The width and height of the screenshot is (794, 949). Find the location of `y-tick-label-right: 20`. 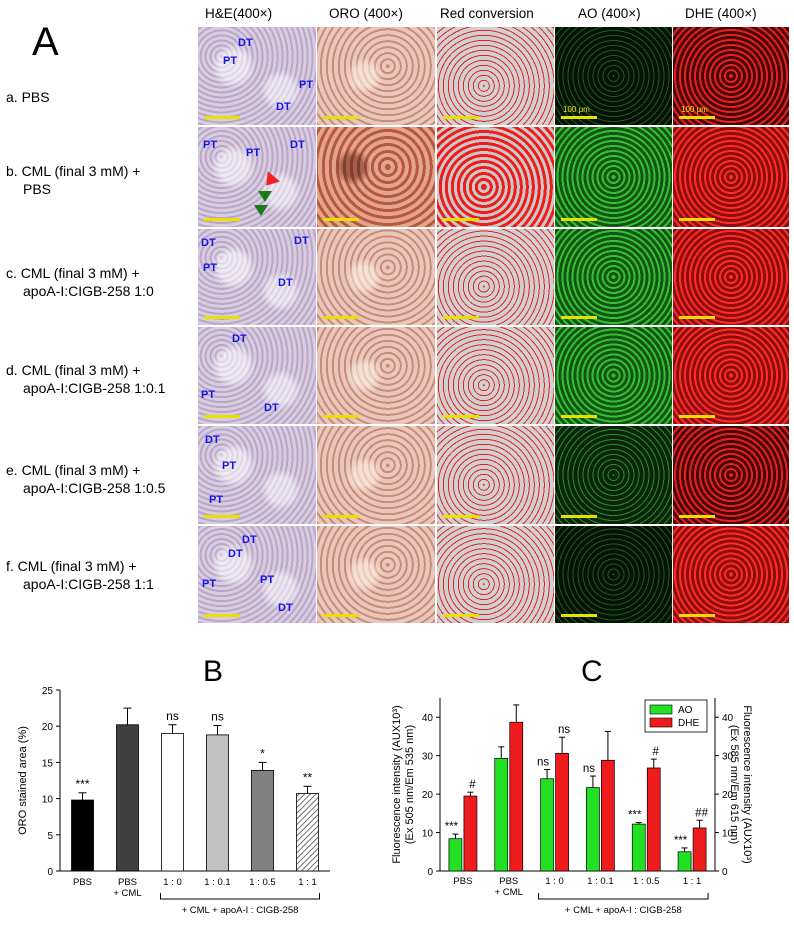

y-tick-label-right: 20 is located at coordinates (728, 795).